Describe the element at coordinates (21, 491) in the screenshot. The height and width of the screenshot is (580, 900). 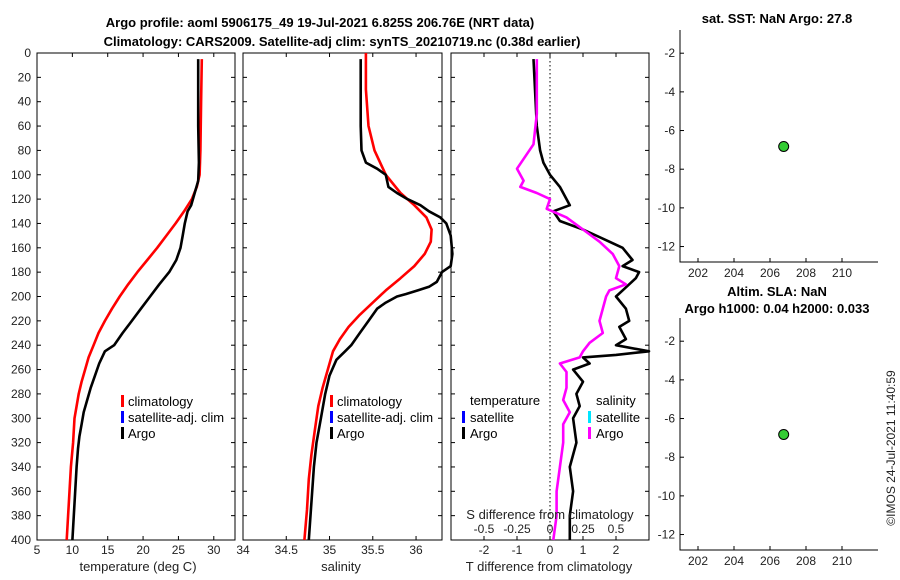
I see `depth-tick-label: 360` at that location.